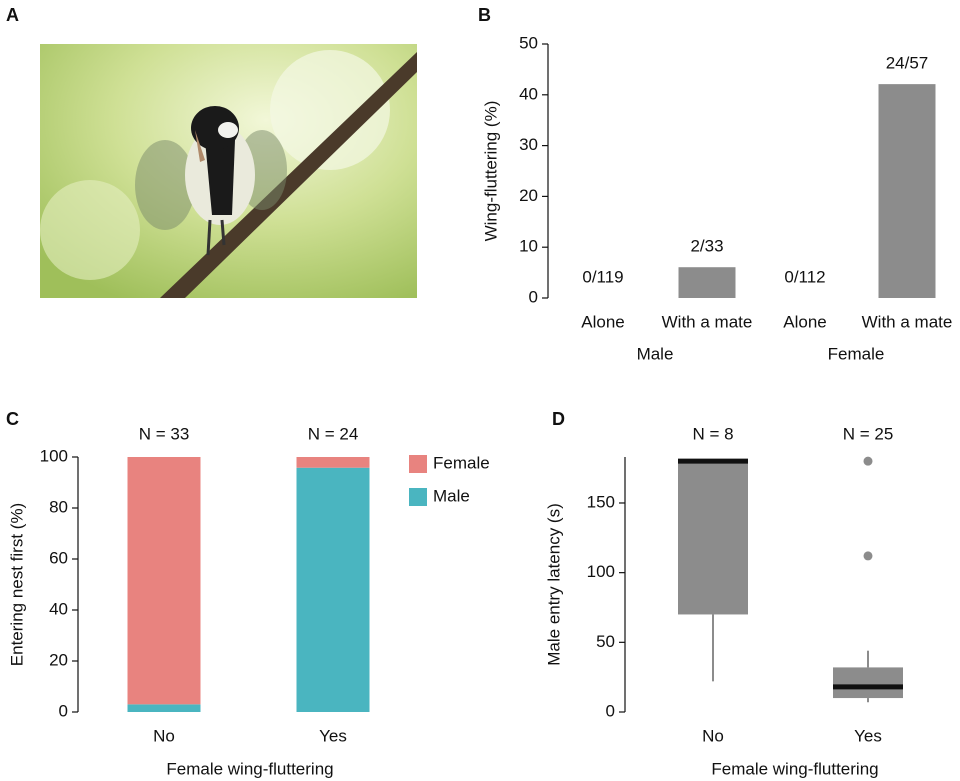 The width and height of the screenshot is (960, 781). I want to click on annotation: N = 25, so click(868, 433).